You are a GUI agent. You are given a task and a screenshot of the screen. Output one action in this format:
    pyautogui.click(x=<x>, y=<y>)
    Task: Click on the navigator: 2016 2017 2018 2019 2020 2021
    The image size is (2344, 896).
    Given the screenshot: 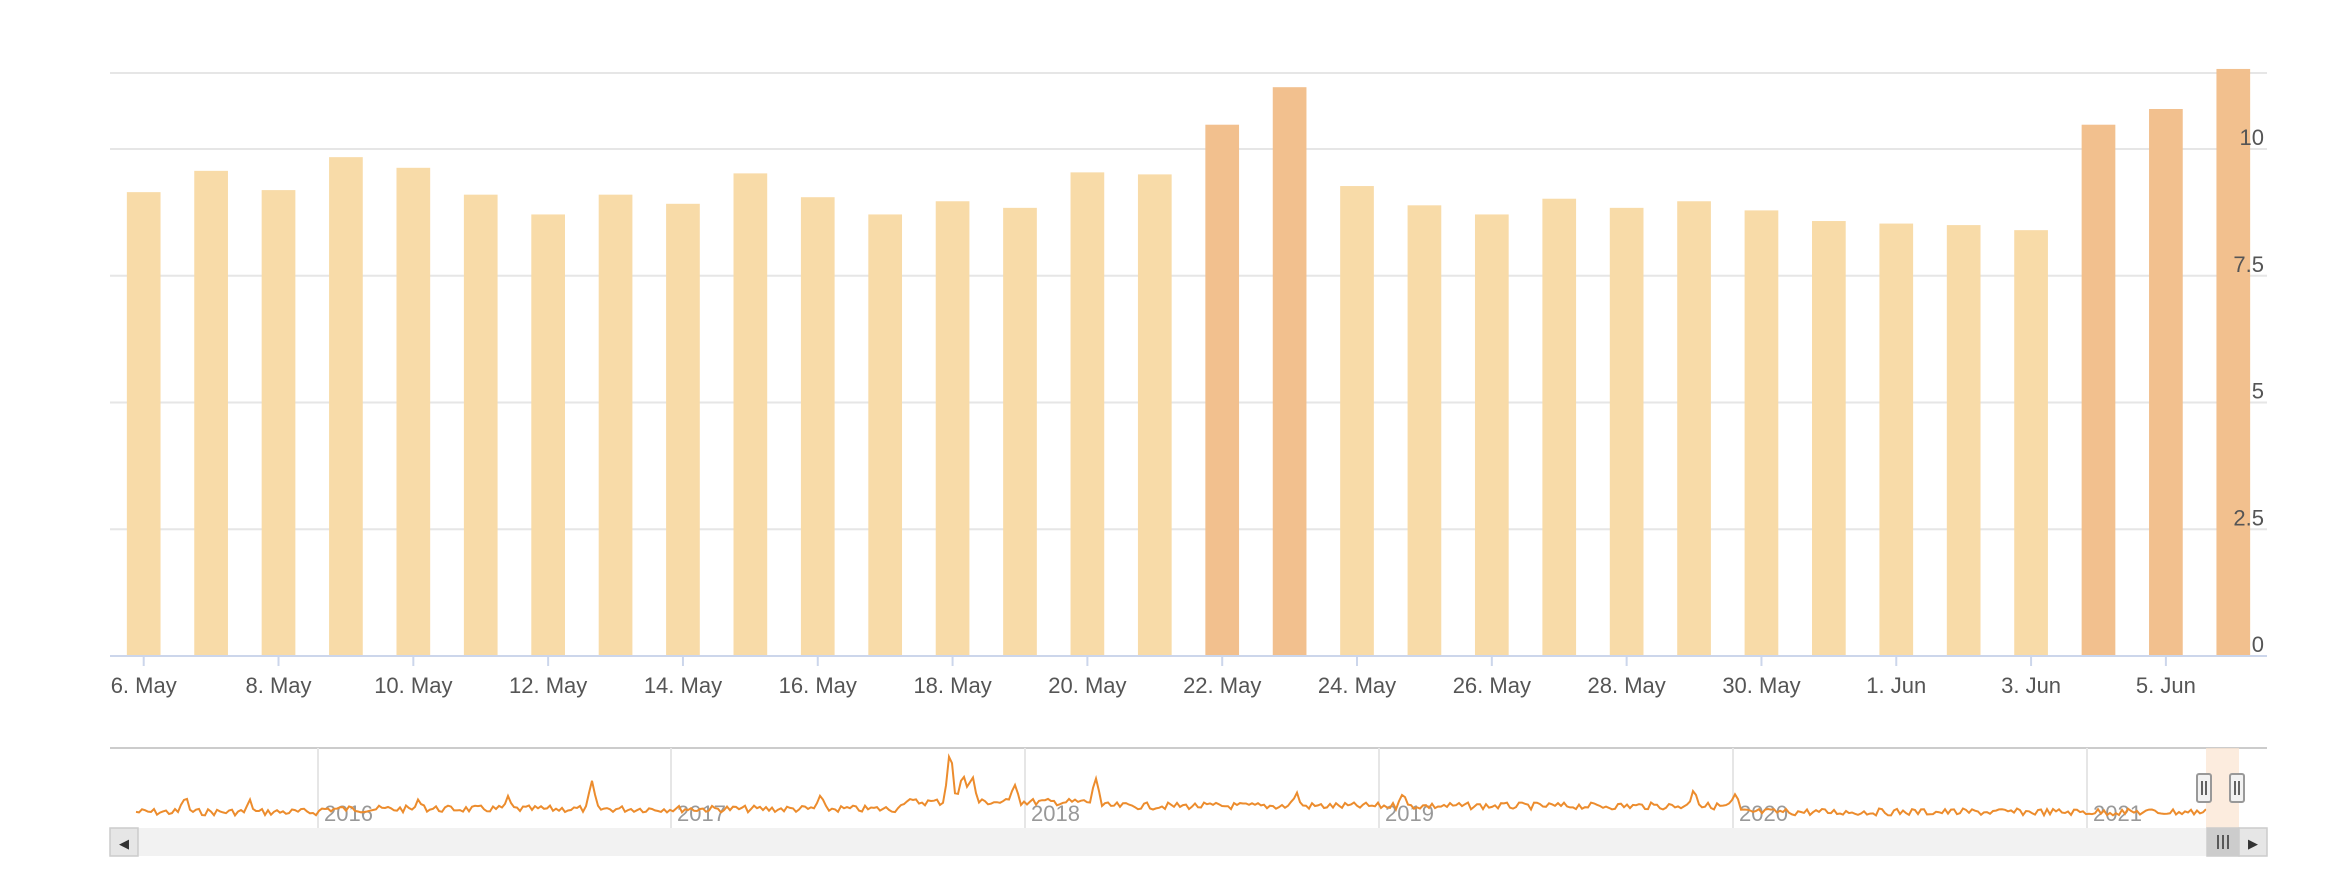 What is the action you would take?
    pyautogui.click(x=1188, y=787)
    